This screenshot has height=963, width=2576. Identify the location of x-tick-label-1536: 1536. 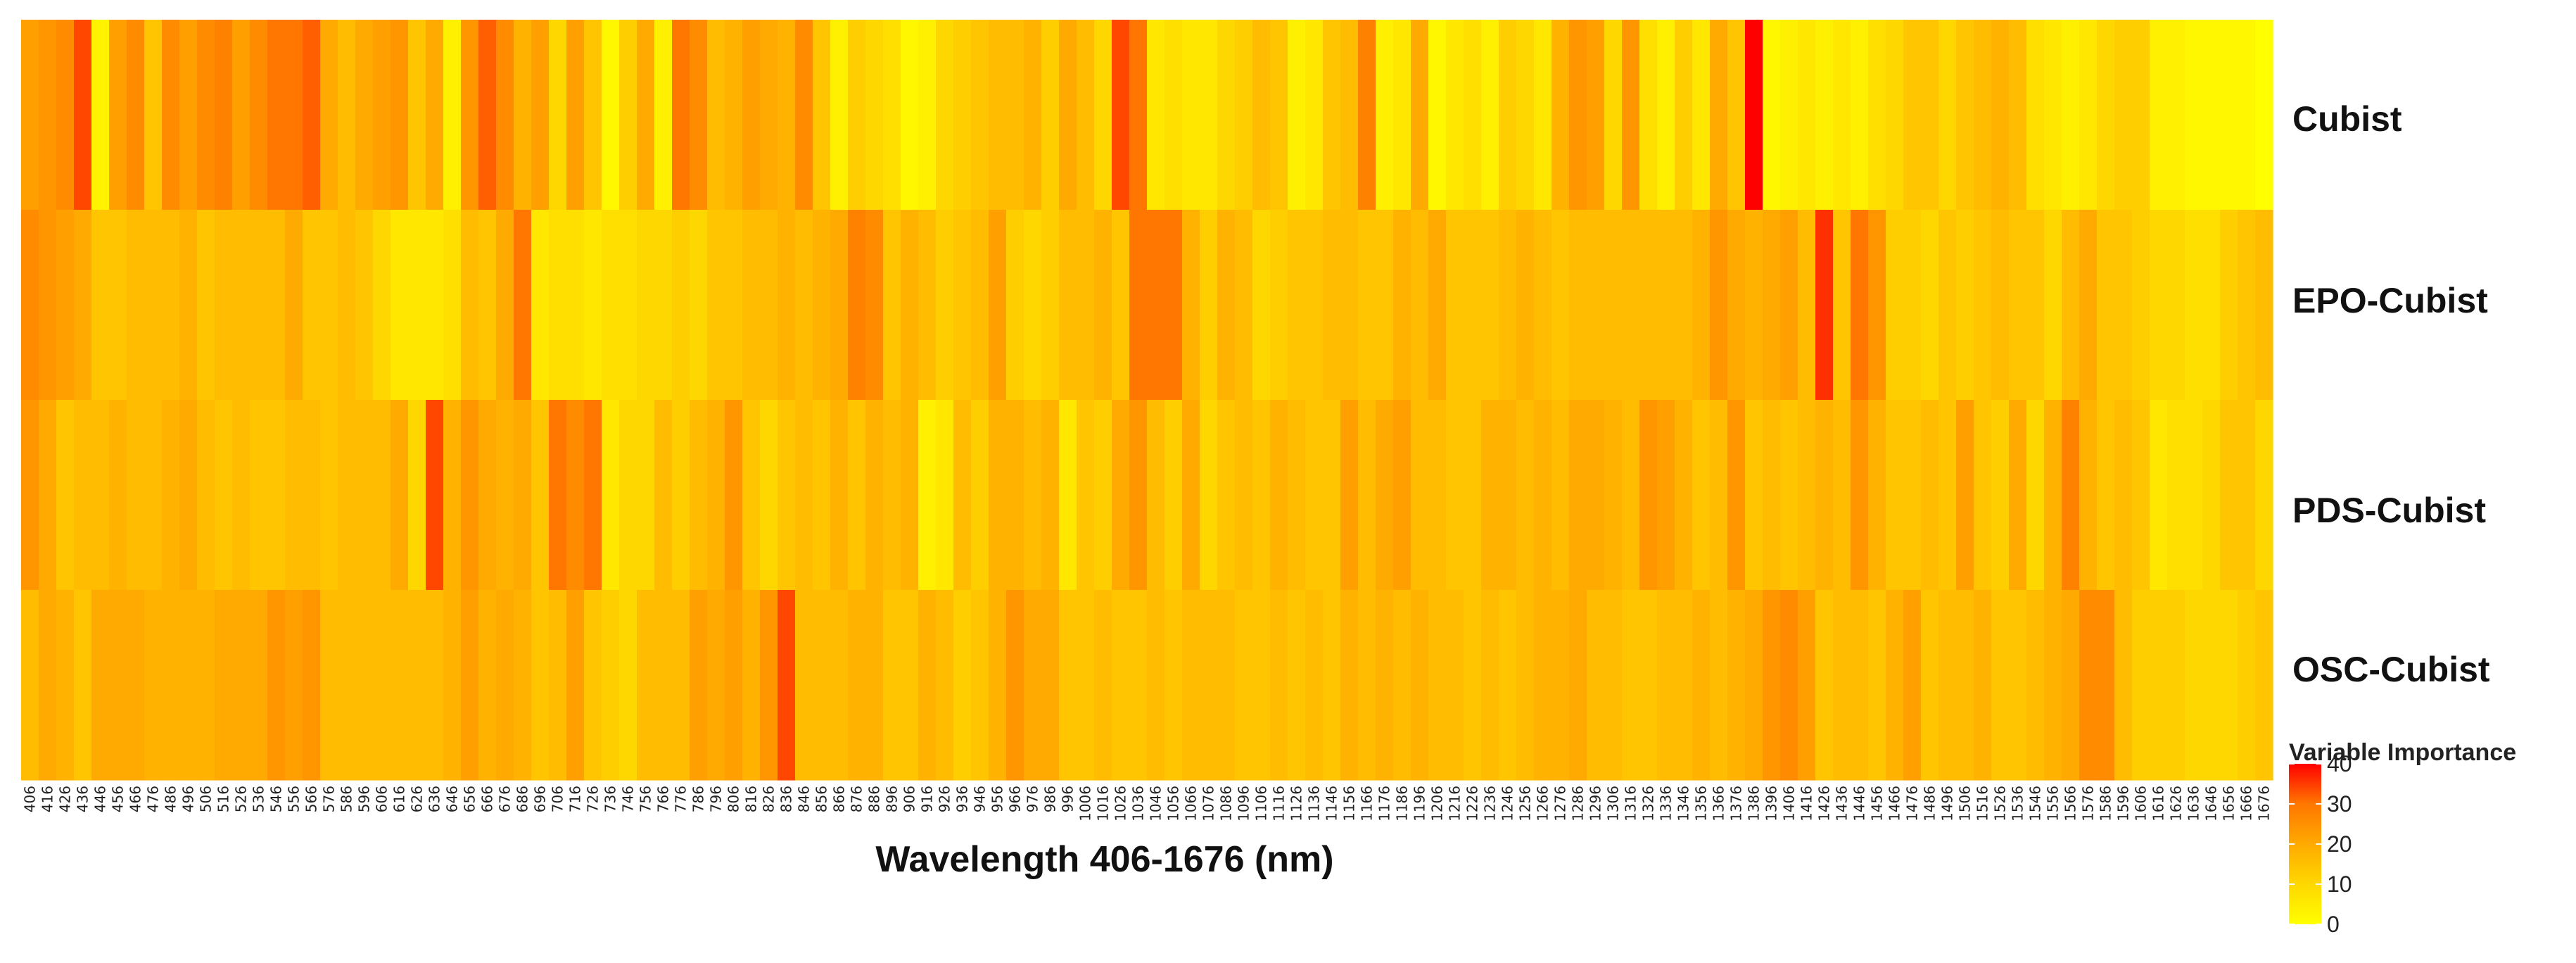
(2018, 804).